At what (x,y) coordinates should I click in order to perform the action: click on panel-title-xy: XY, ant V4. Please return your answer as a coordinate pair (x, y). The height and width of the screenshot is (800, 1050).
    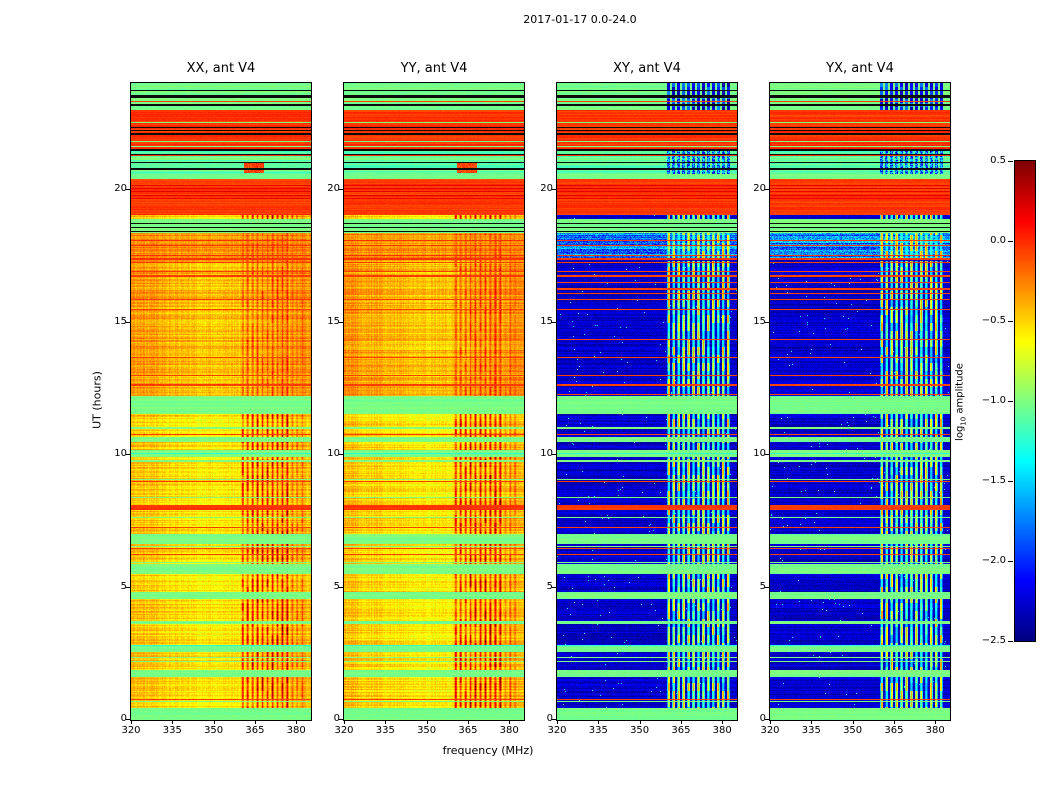
    Looking at the image, I should click on (647, 68).